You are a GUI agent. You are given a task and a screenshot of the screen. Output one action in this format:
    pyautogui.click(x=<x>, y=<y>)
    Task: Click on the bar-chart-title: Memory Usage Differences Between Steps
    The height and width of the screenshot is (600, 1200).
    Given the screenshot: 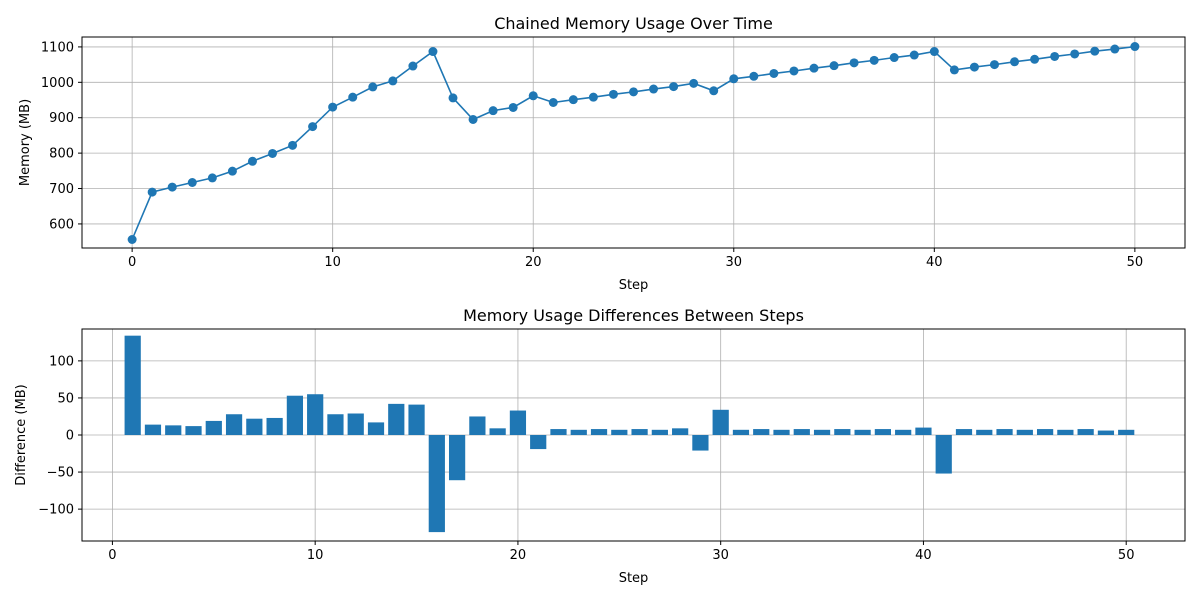 What is the action you would take?
    pyautogui.click(x=633, y=315)
    